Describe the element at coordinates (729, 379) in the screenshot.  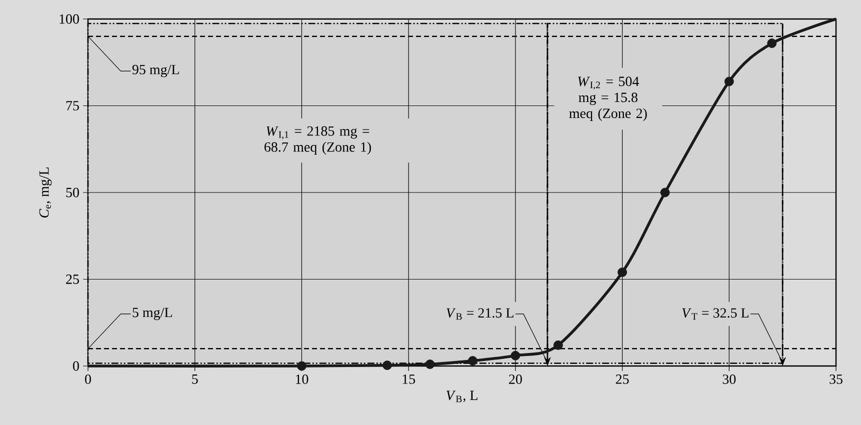
I see `x-tick-label: 30` at that location.